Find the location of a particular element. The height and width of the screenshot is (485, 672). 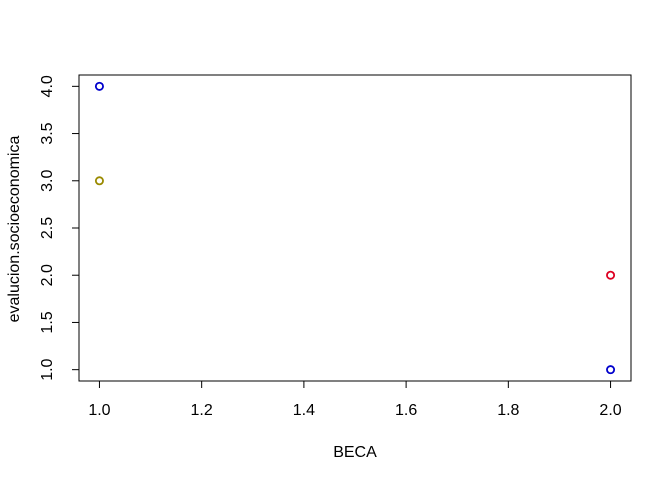

y-tick-label: 3.5 is located at coordinates (47, 133).